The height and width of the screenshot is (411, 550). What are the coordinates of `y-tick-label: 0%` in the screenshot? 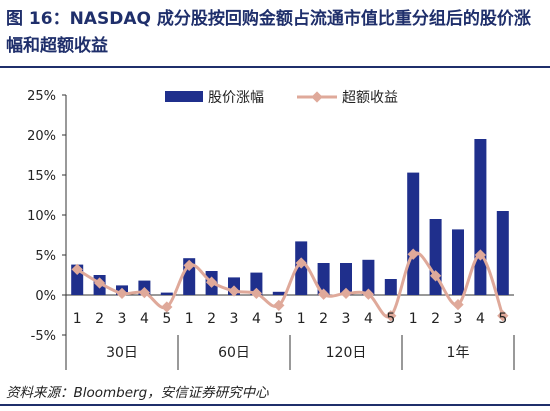 It's located at (45, 296).